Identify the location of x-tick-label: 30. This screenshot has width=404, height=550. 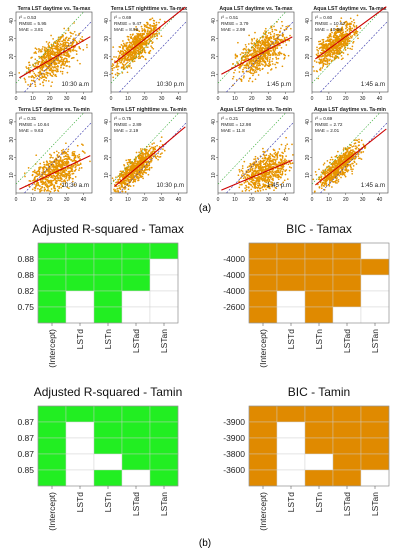
(162, 99).